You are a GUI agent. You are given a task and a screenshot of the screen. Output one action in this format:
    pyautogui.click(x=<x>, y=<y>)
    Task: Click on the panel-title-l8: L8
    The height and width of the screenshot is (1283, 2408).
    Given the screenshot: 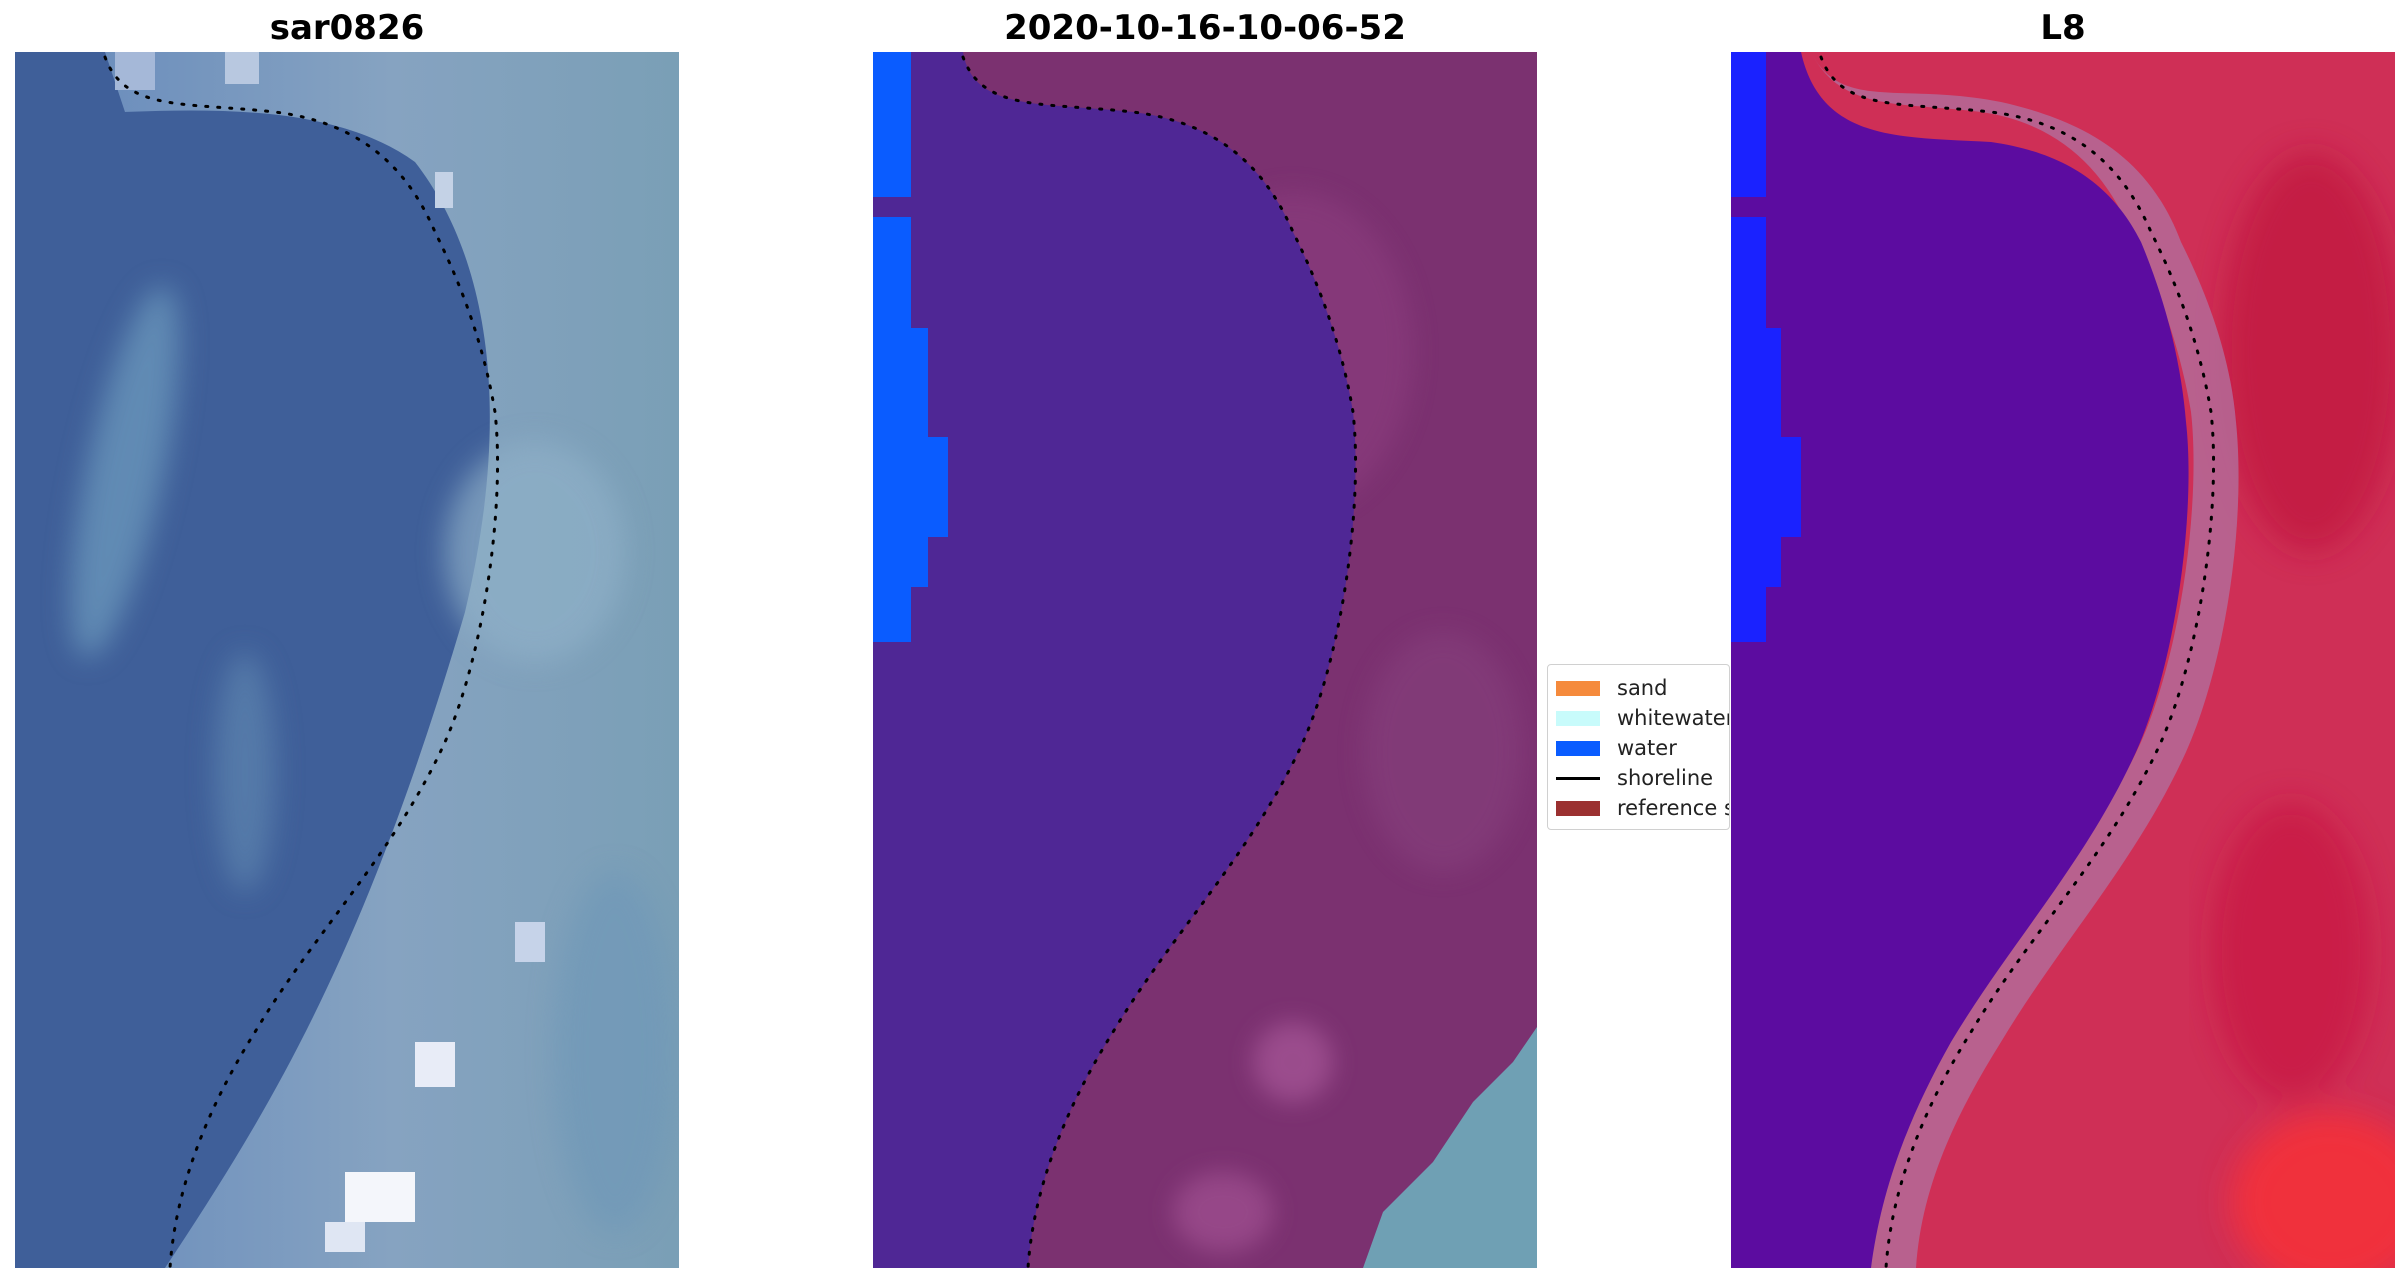 What is the action you would take?
    pyautogui.click(x=2063, y=28)
    